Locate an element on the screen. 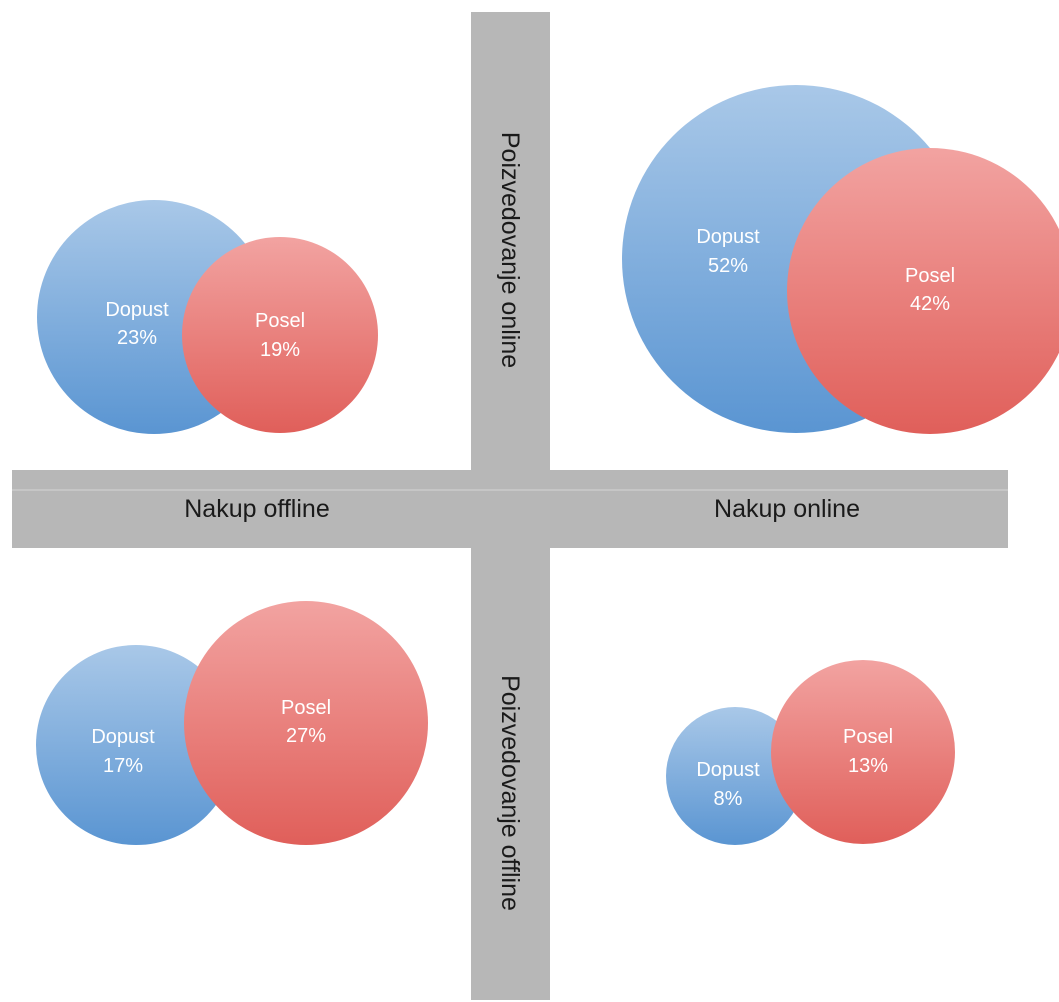 This screenshot has height=1002, width=1059. bubble-value-posel: 27% is located at coordinates (306, 736).